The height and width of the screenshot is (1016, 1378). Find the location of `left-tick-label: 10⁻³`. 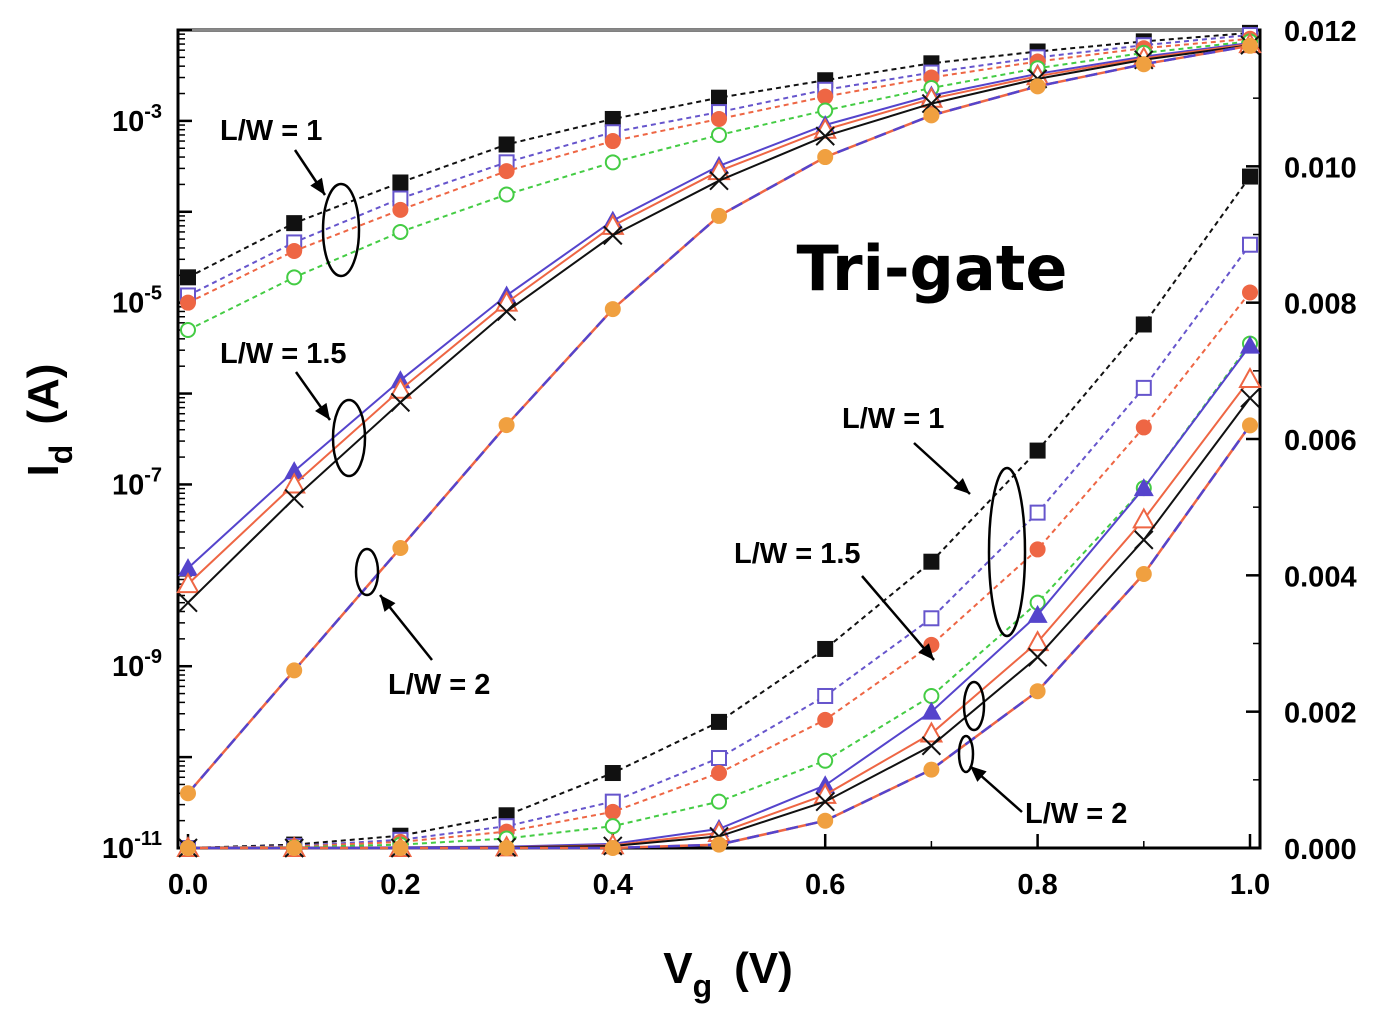

left-tick-label: 10⁻³ is located at coordinates (137, 119).